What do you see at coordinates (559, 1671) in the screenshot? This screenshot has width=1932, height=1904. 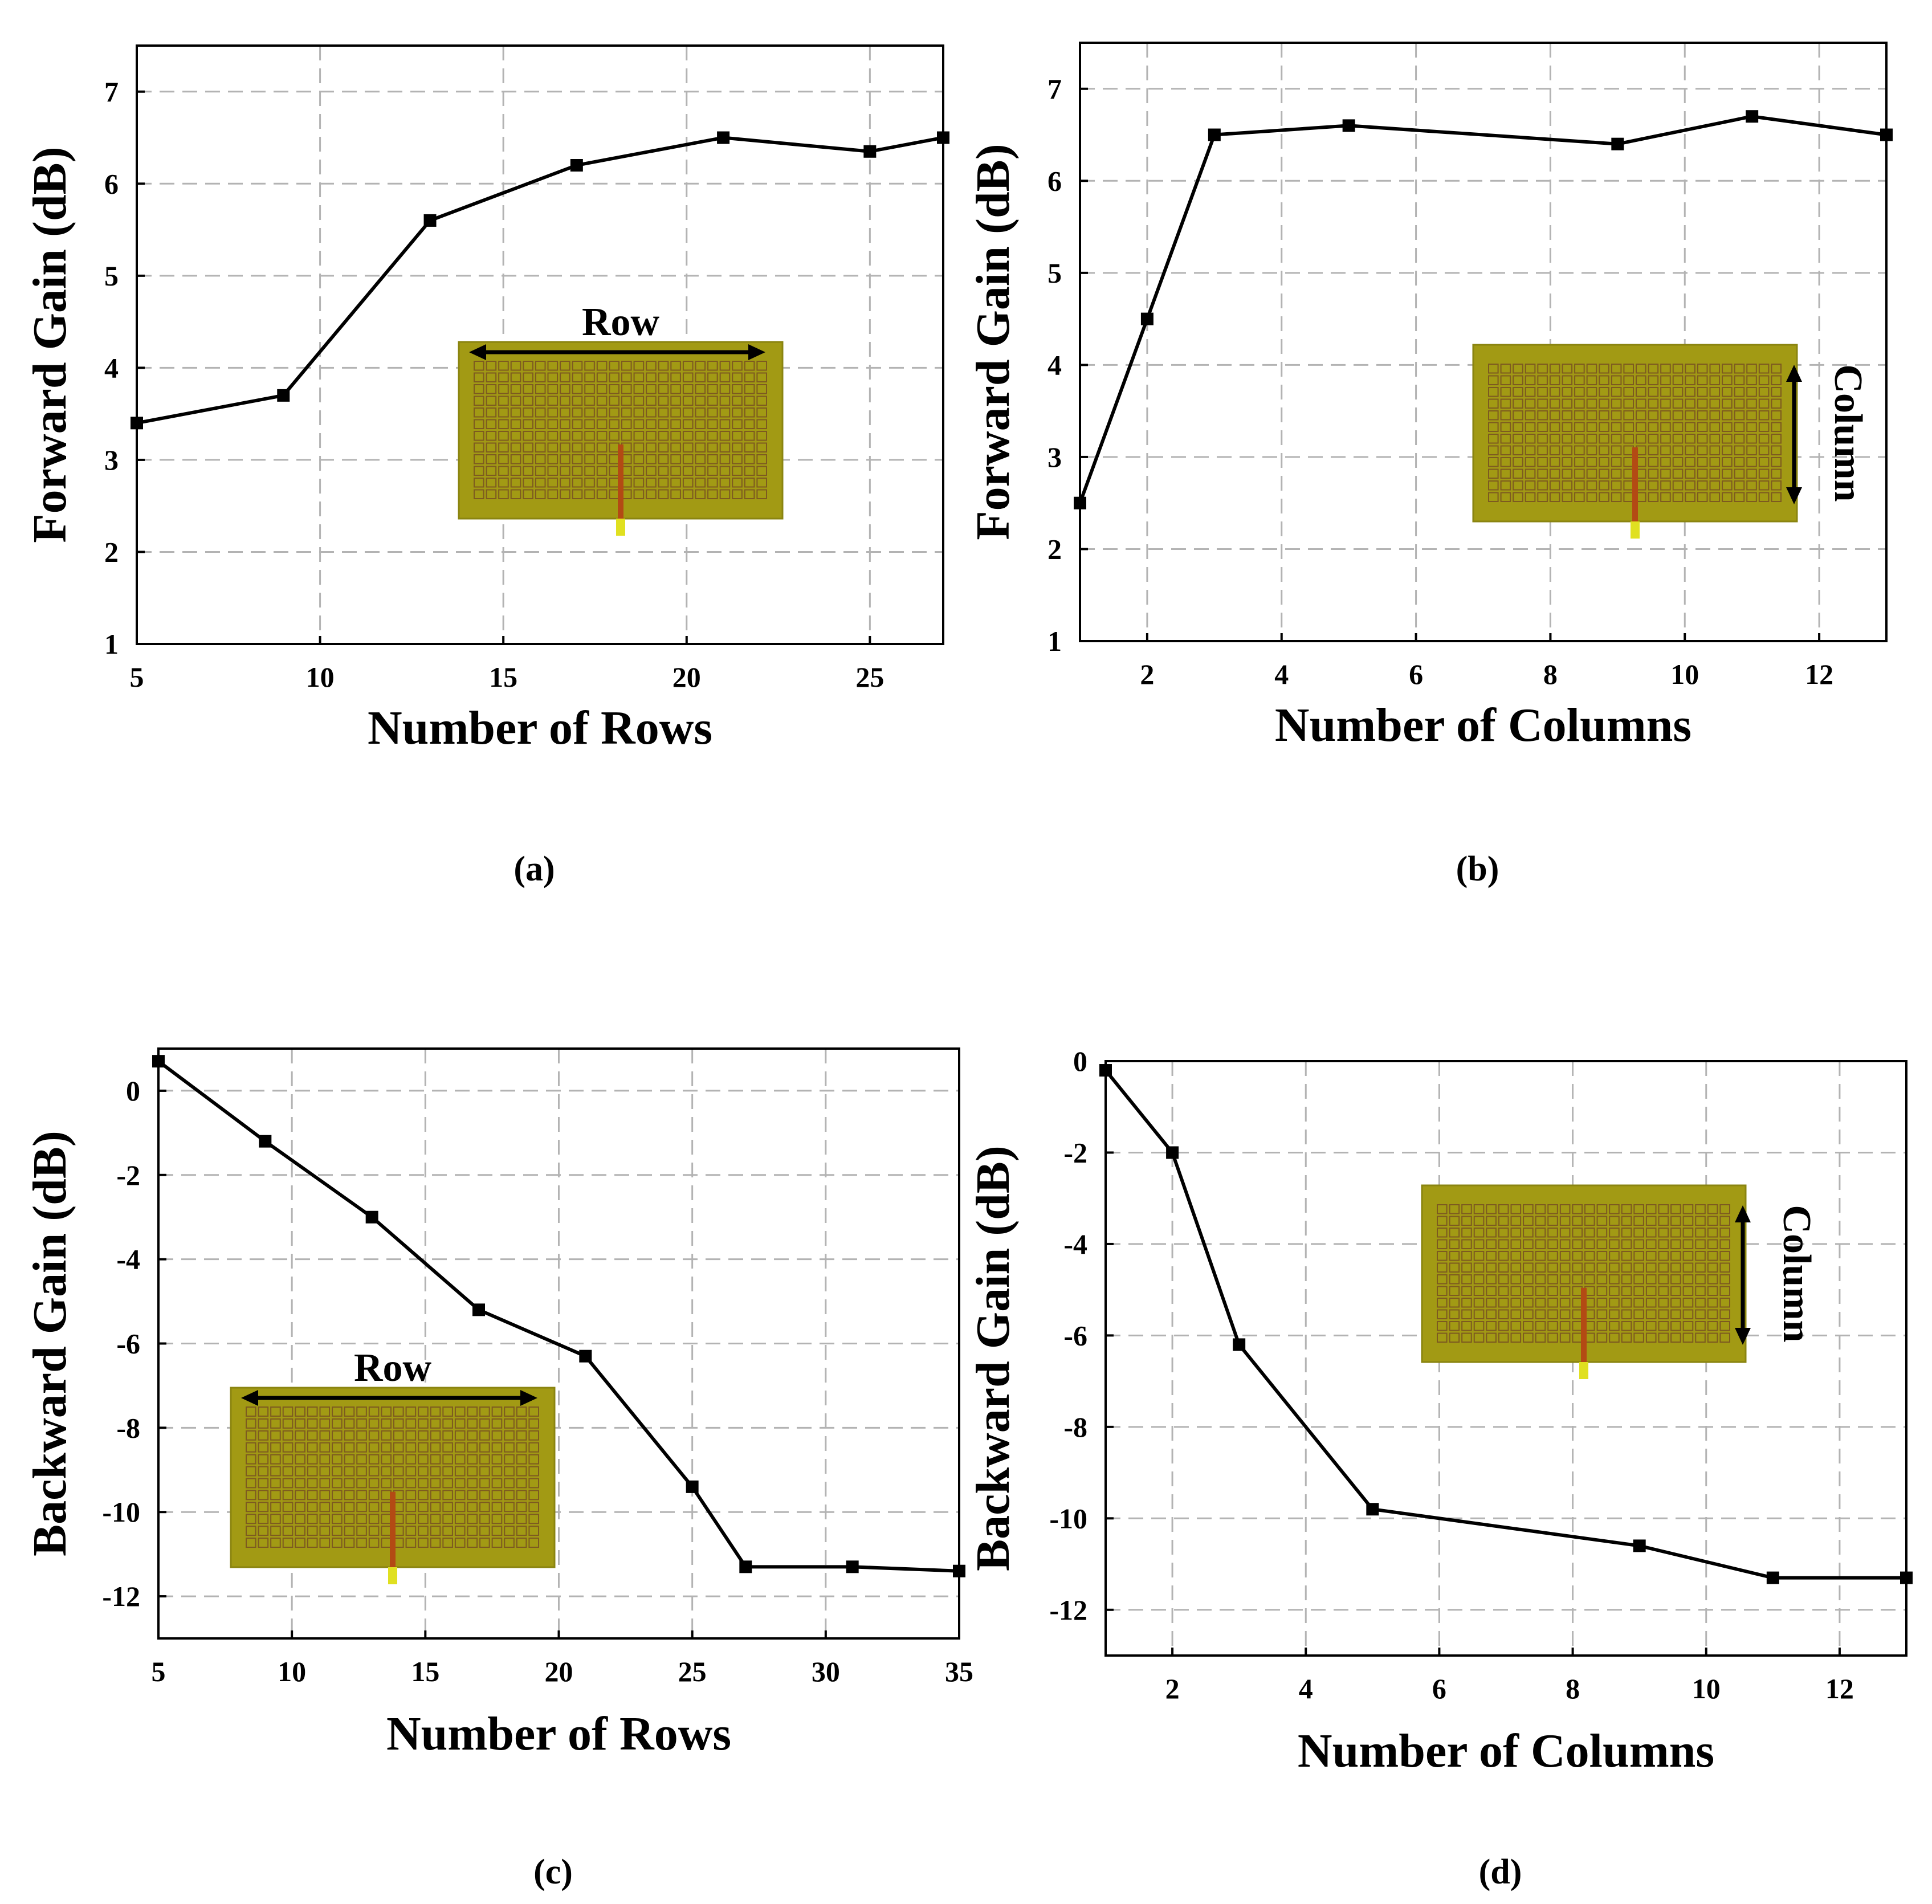 I see `x-tick-label: 20` at bounding box center [559, 1671].